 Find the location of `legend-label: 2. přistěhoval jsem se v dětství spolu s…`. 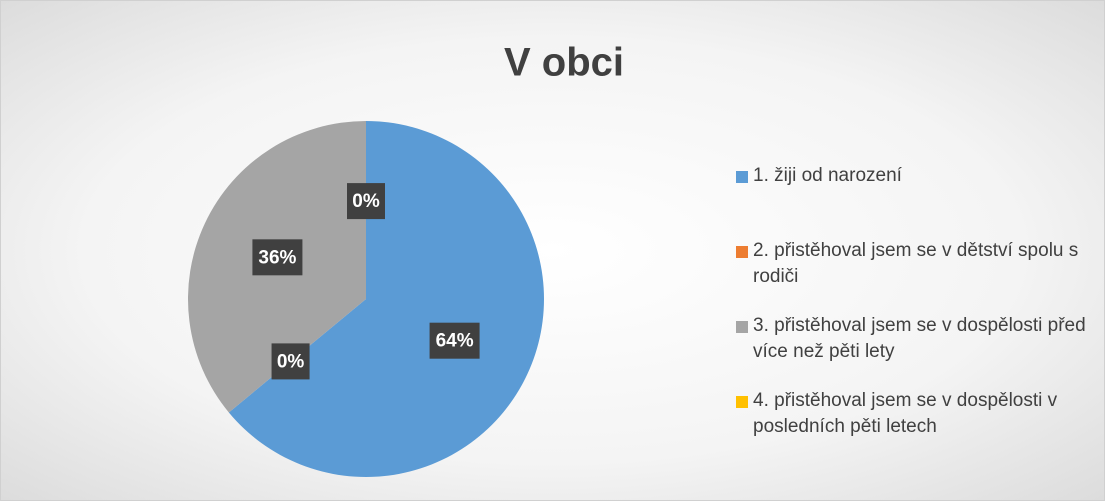

legend-label: 2. přistěhoval jsem se v dětství spolu s… is located at coordinates (916, 263).